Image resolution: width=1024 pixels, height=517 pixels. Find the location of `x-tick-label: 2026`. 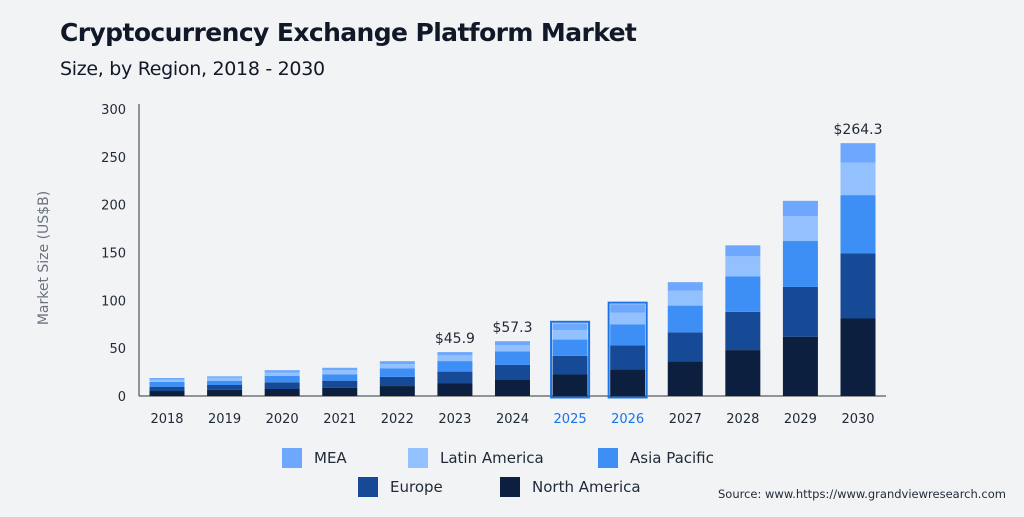

x-tick-label: 2026 is located at coordinates (627, 419).